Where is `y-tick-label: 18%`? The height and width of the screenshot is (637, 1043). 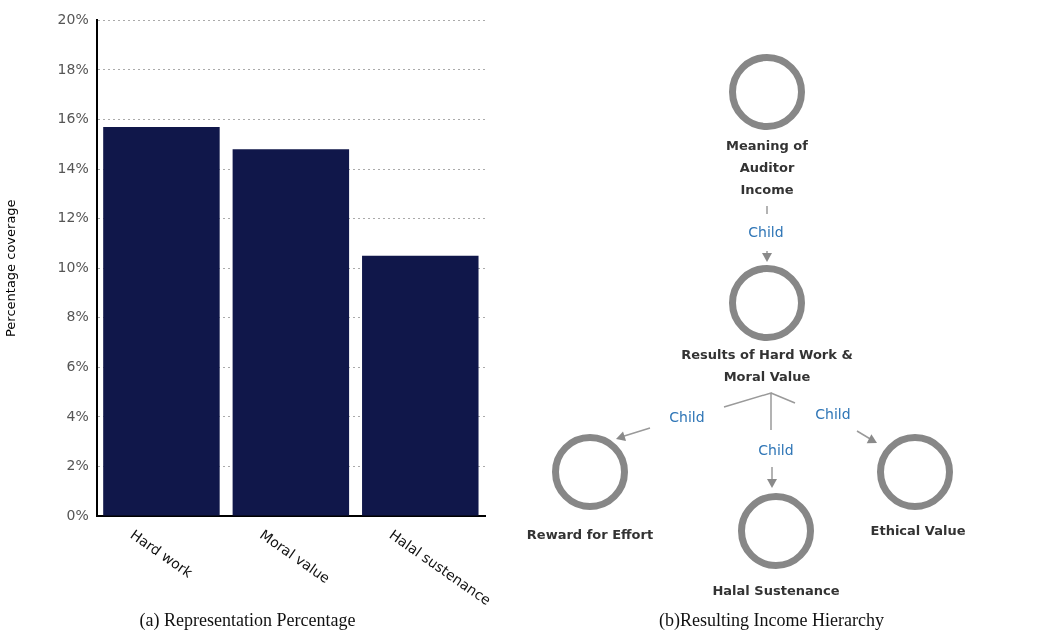 y-tick-label: 18% is located at coordinates (73, 68).